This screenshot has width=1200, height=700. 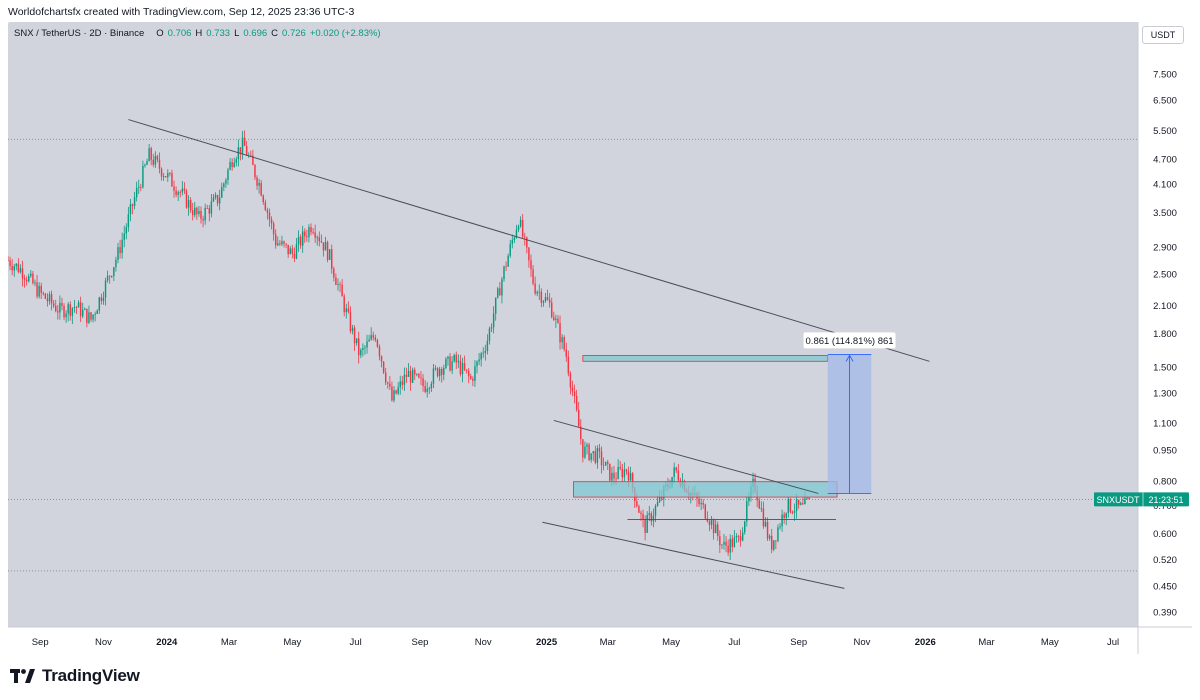 I want to click on currency-button: USDT, so click(x=1163, y=35).